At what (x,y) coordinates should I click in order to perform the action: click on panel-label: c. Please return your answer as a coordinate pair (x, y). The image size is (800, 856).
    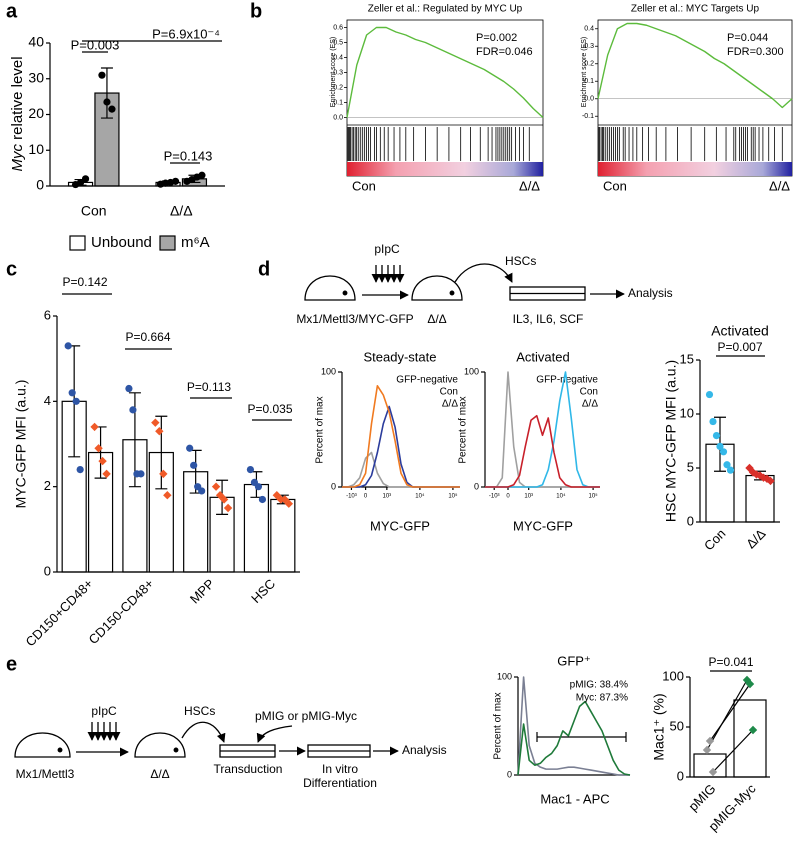
    Looking at the image, I should click on (11, 269).